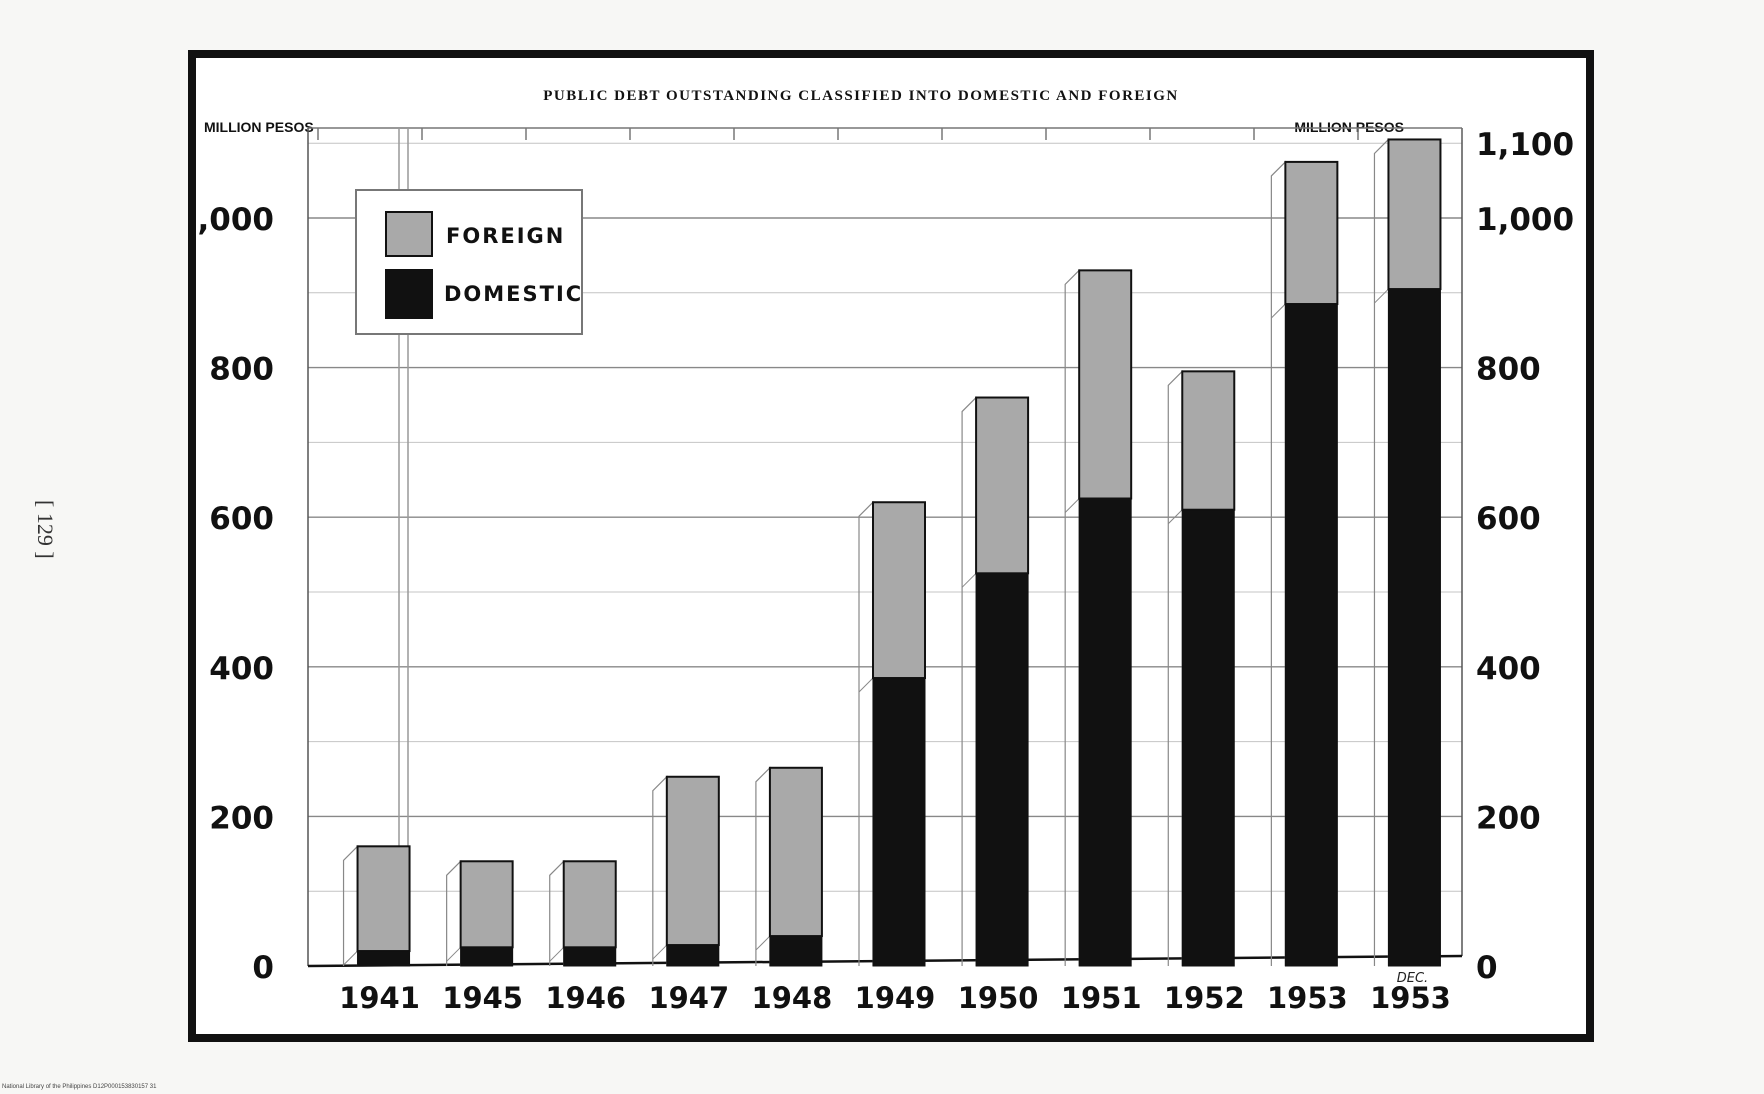 This screenshot has width=1764, height=1094. Describe the element at coordinates (241, 370) in the screenshot. I see `left-tick-label: 800` at that location.